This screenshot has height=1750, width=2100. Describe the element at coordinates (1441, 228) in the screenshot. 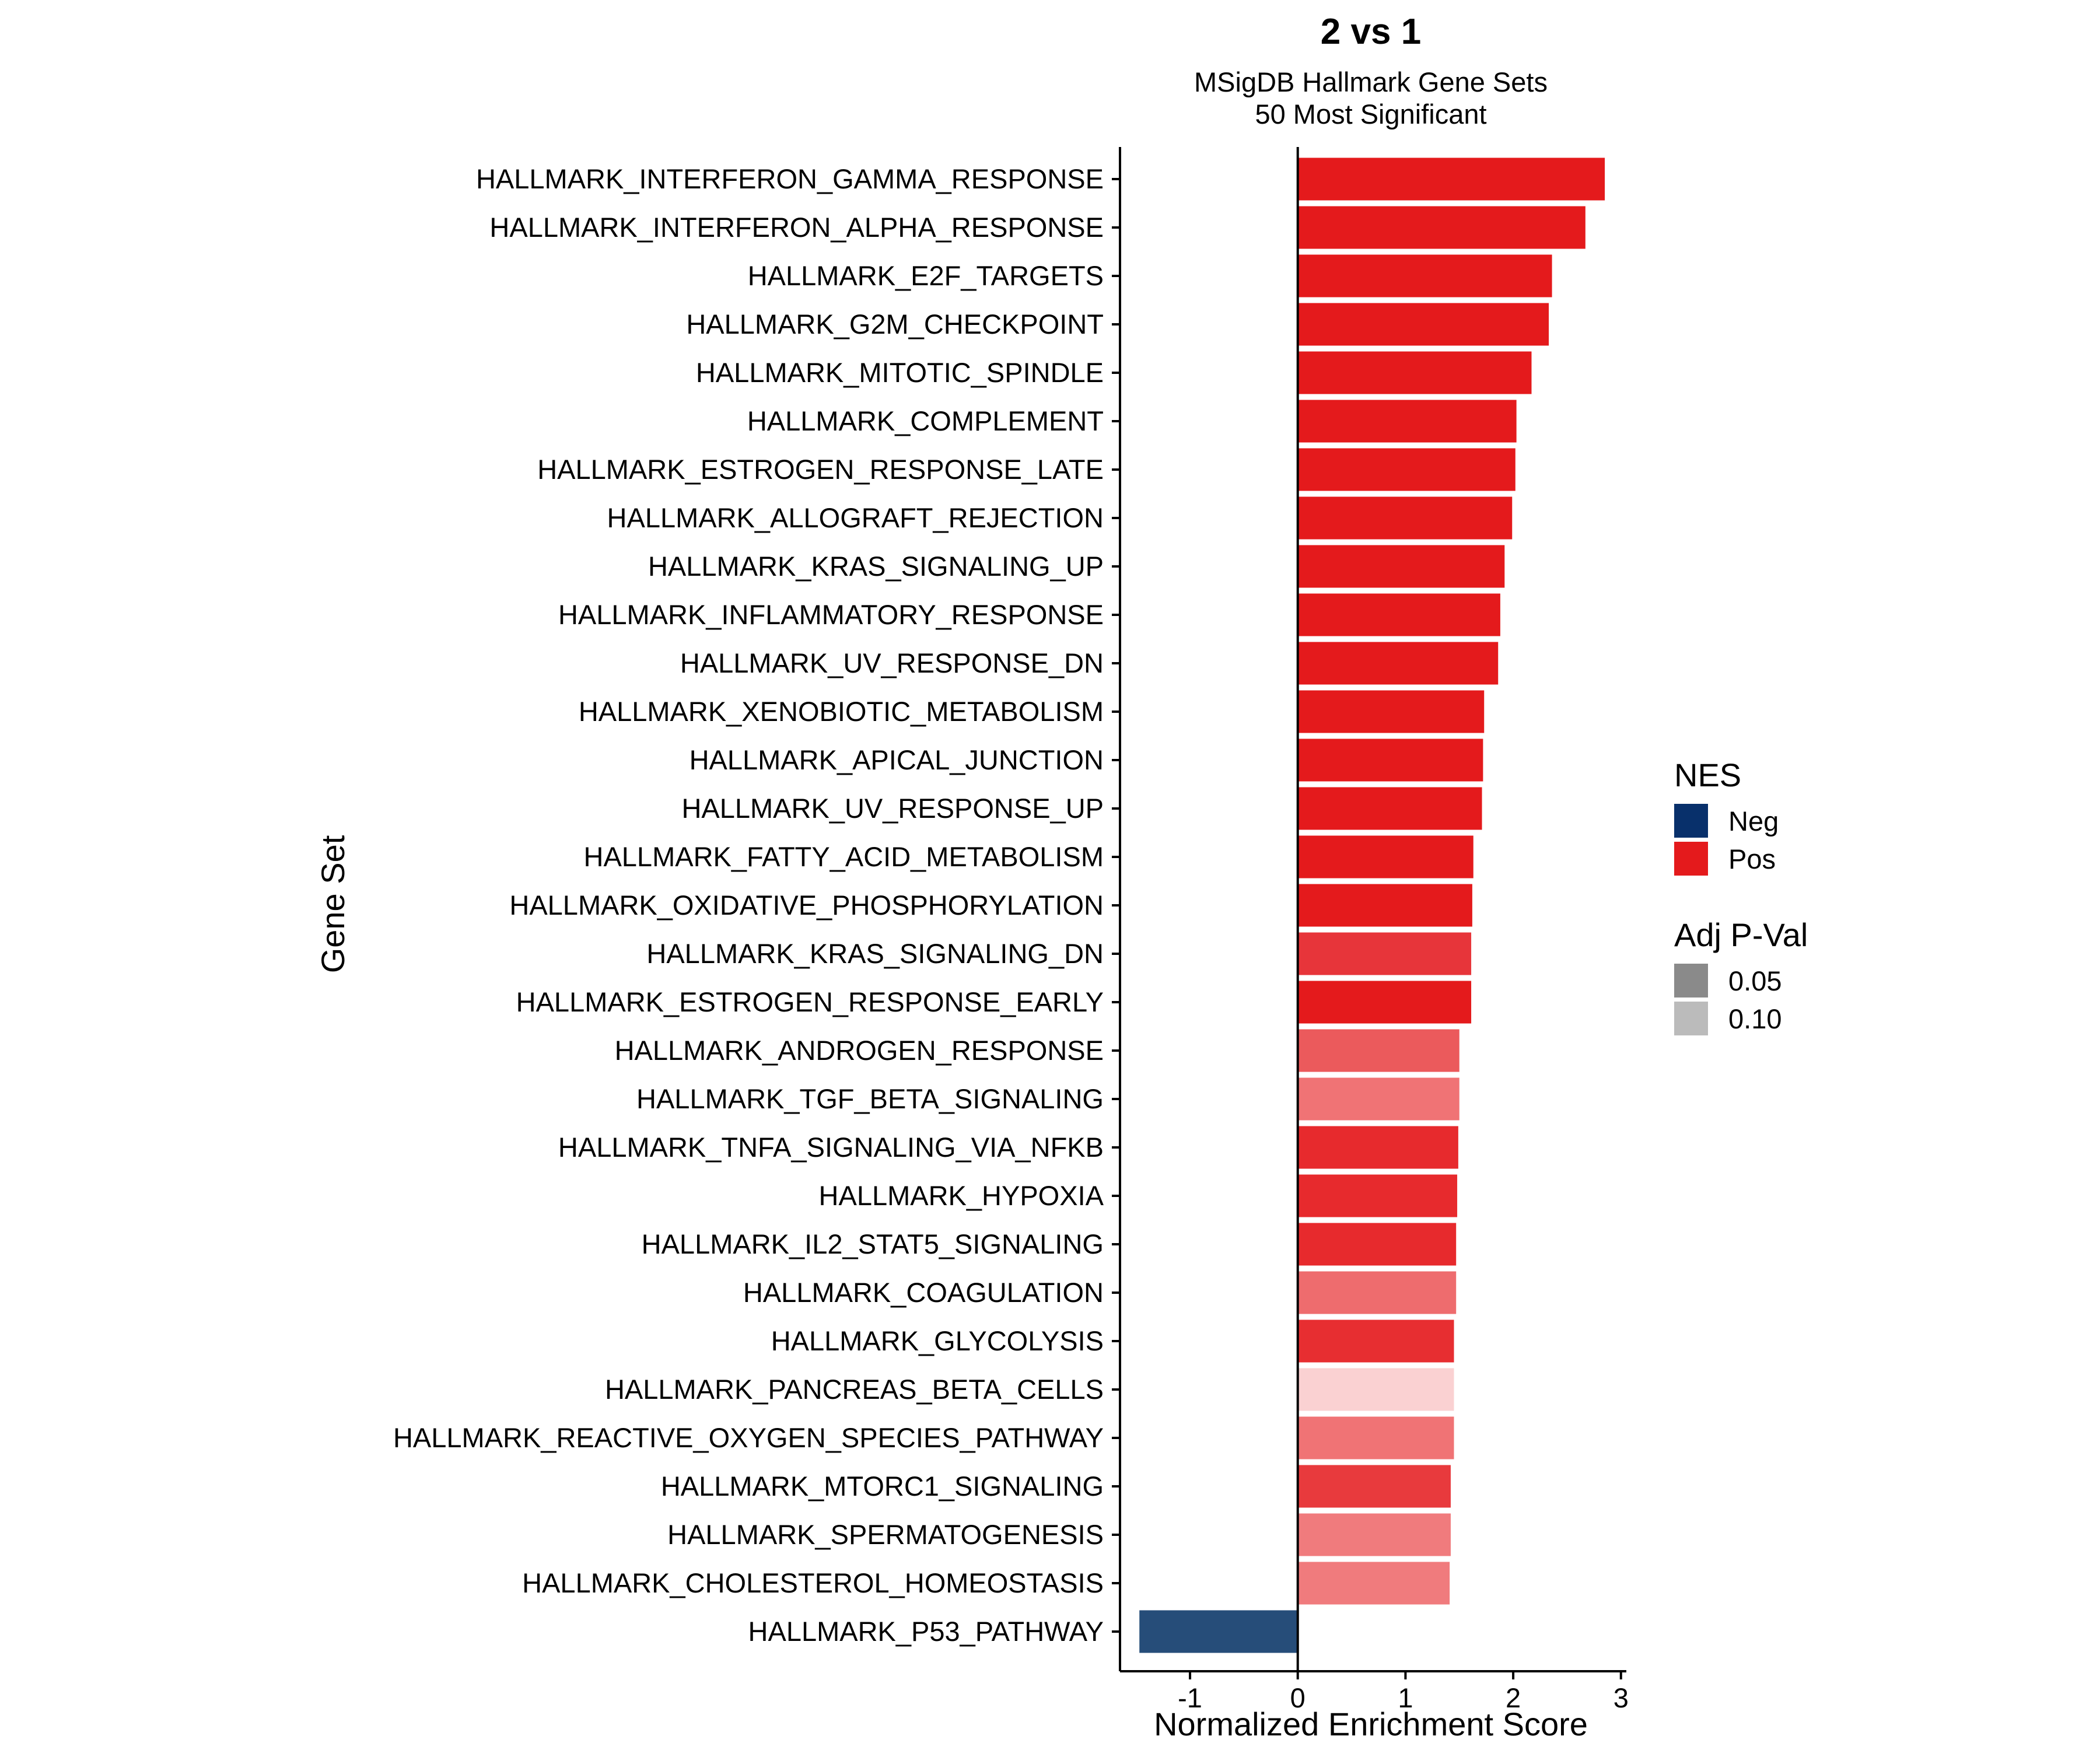

I see `bar-hallmark-interferon-alpha-response` at that location.